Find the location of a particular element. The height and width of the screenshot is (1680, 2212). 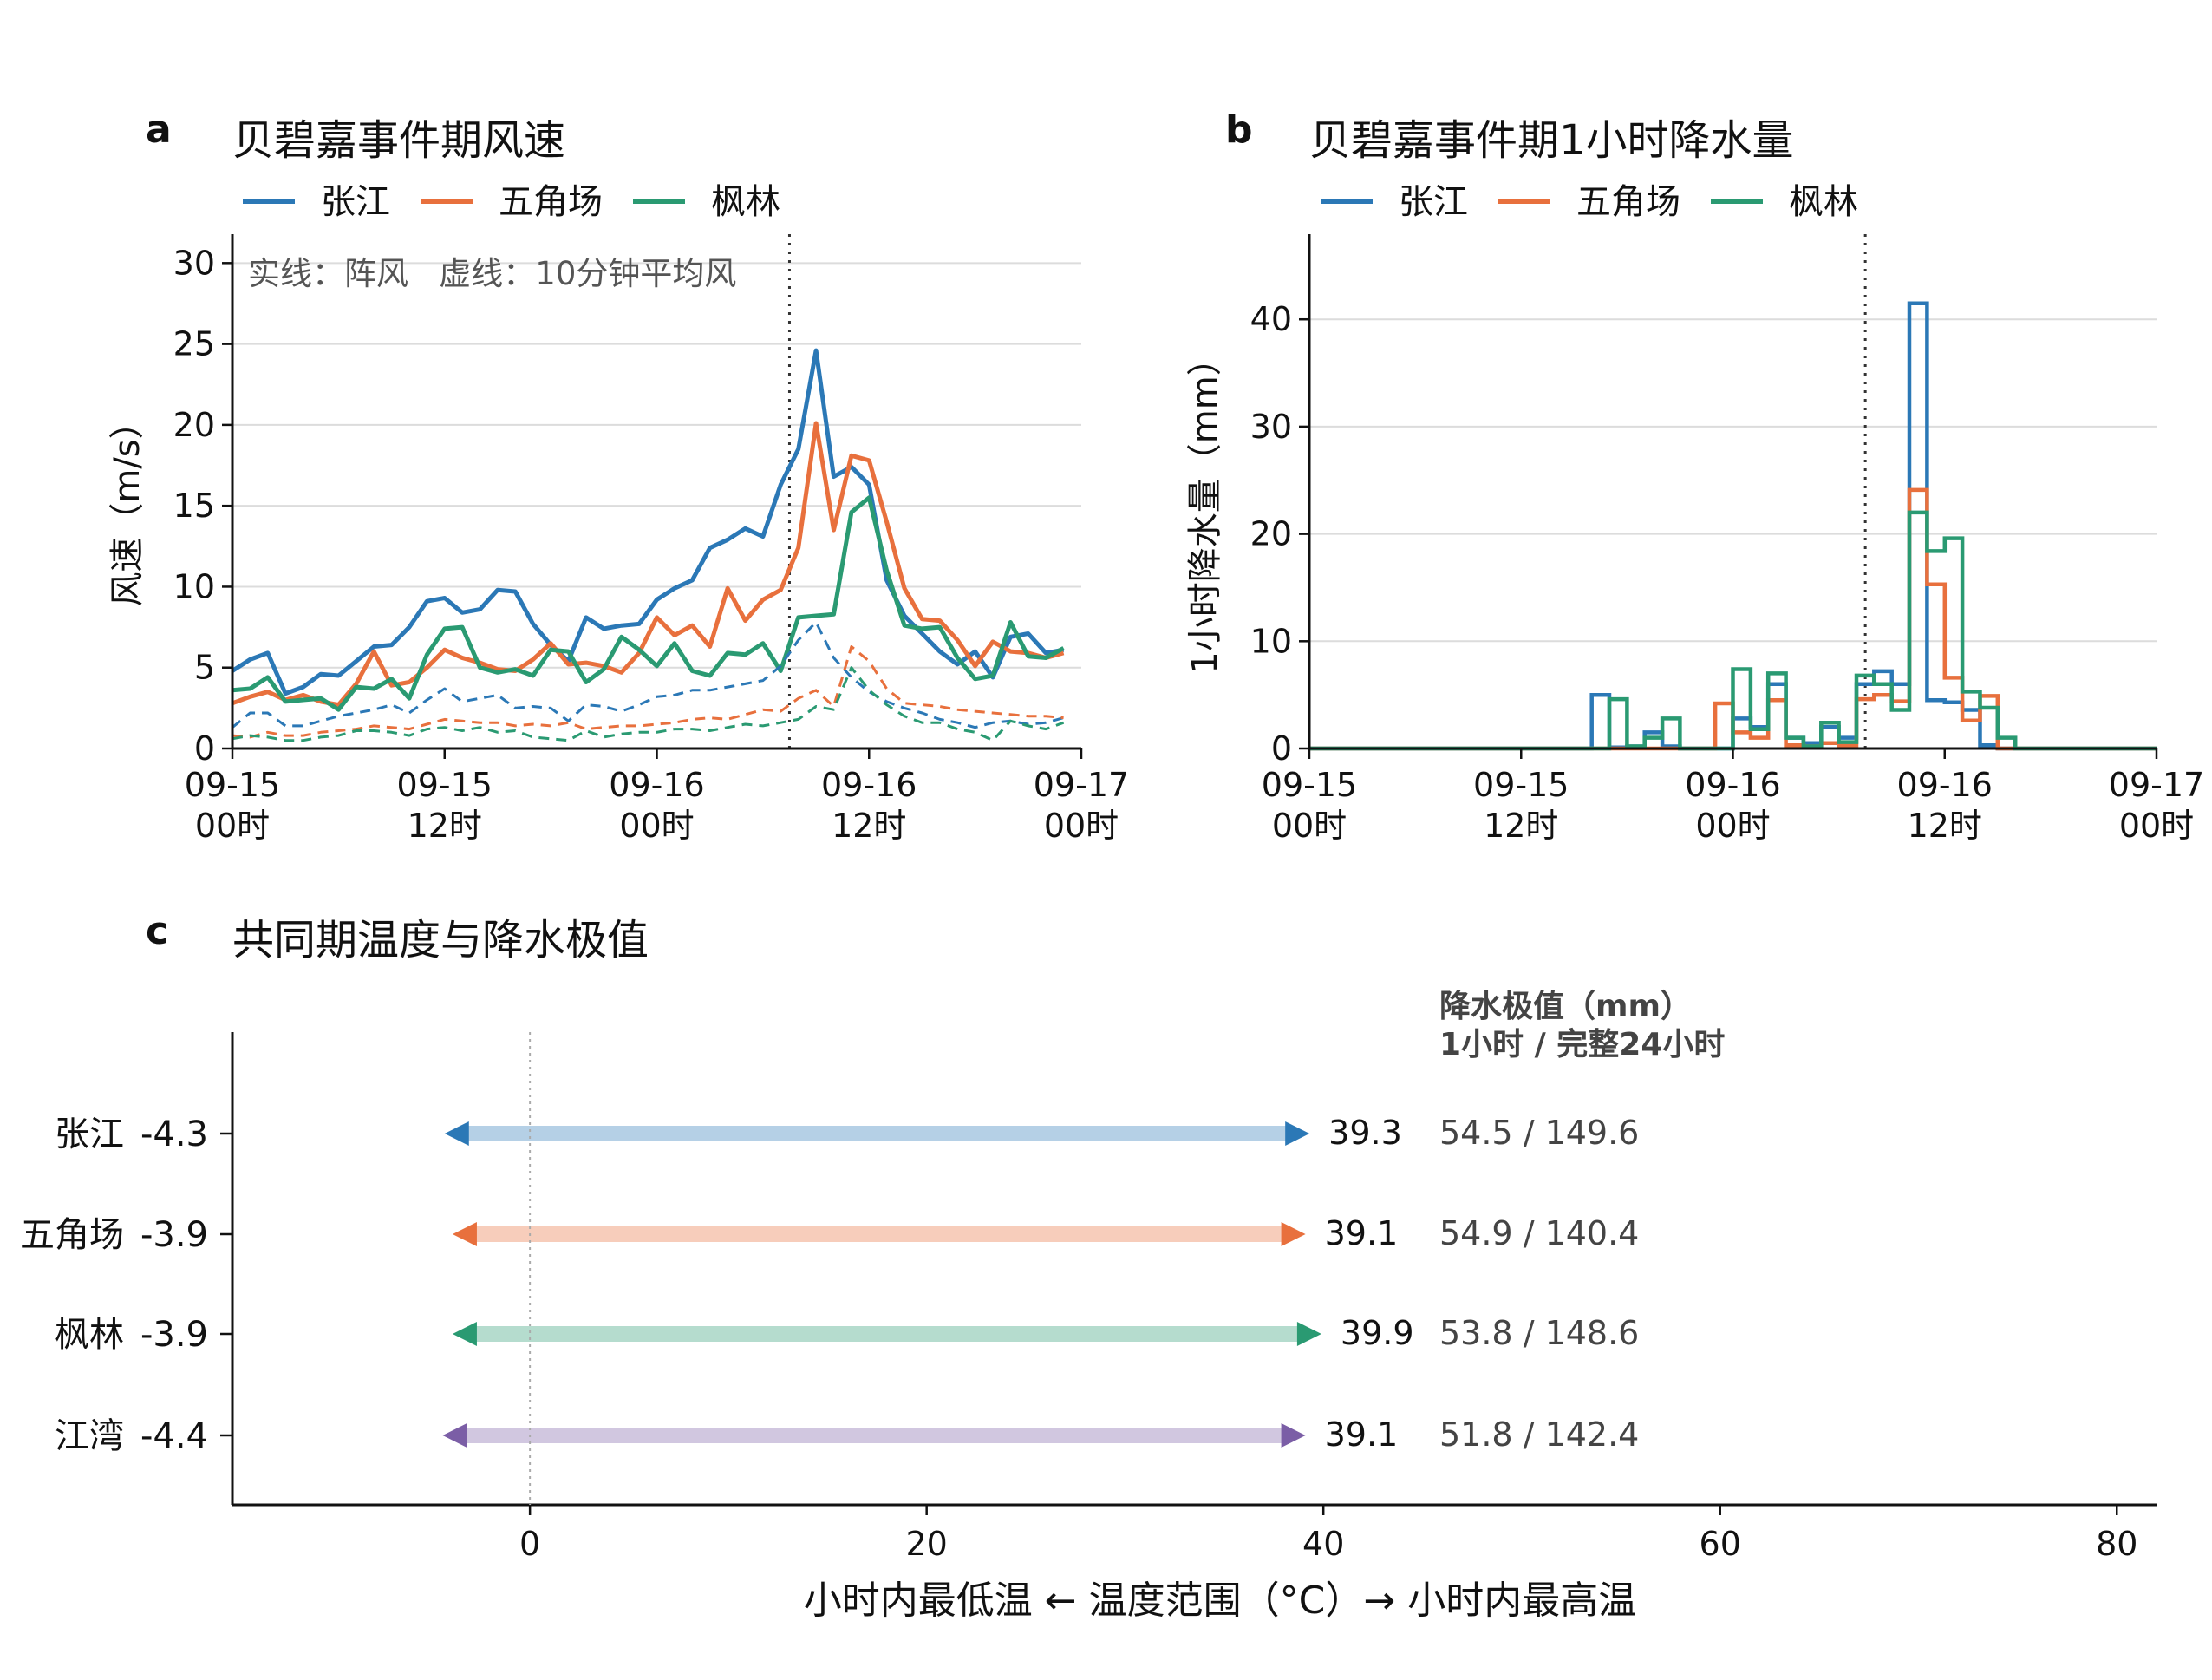

panel-c-xtick-label: 80 is located at coordinates (2116, 1544).